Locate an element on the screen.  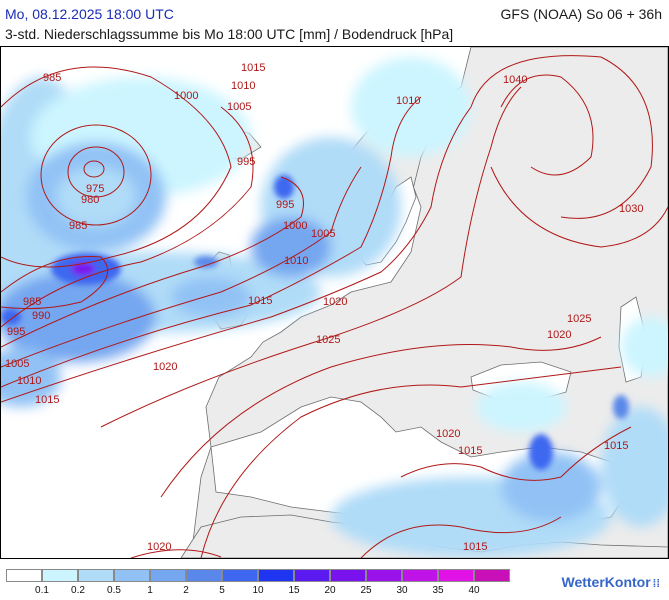
legend-label: 15 is located at coordinates (294, 590).